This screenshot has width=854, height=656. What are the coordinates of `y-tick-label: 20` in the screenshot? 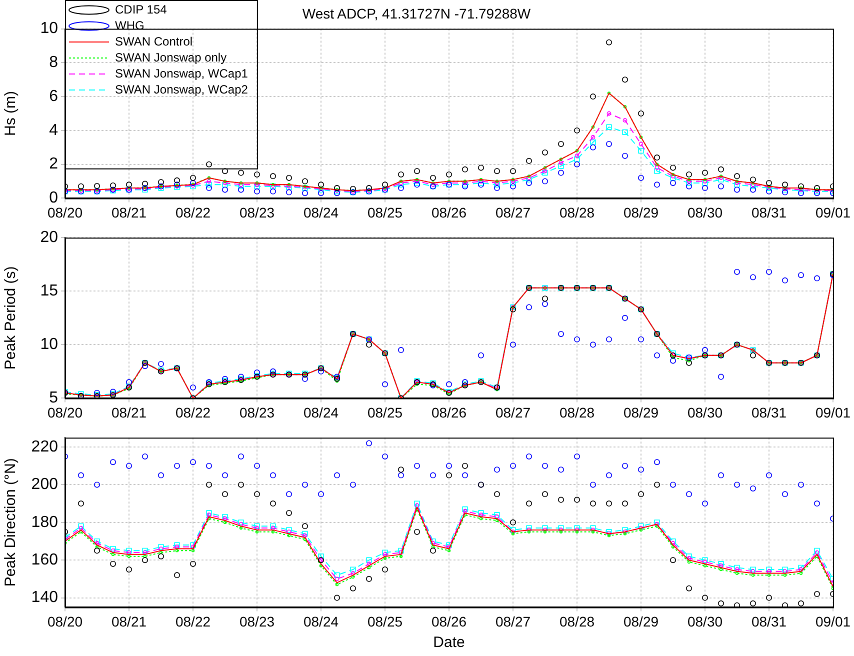 It's located at (49, 237).